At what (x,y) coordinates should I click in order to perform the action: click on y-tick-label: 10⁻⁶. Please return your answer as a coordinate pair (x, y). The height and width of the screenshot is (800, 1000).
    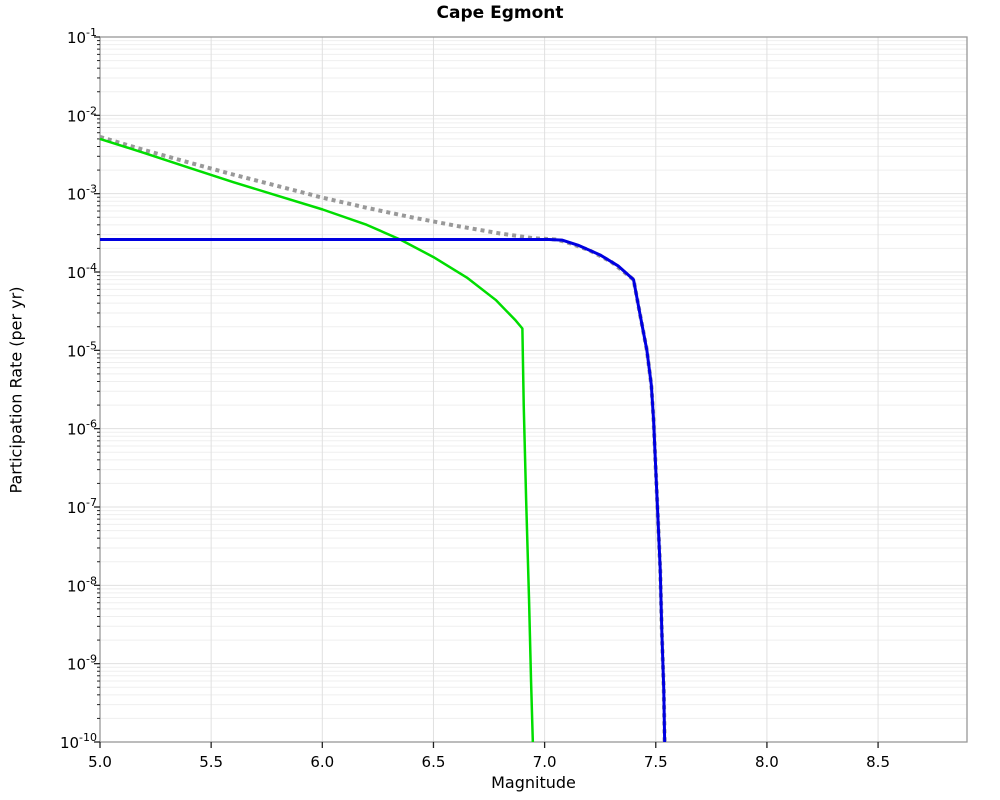
    Looking at the image, I should click on (82, 428).